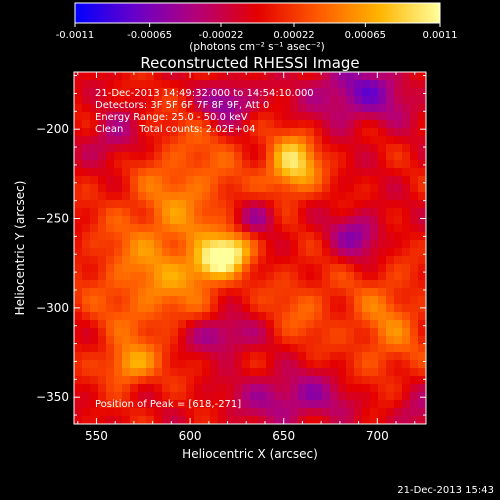 This screenshot has width=500, height=500. I want to click on x-tick-label: 600, so click(190, 436).